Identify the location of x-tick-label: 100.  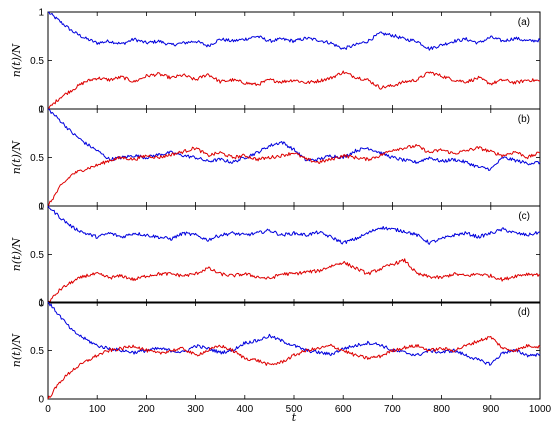
(97, 409).